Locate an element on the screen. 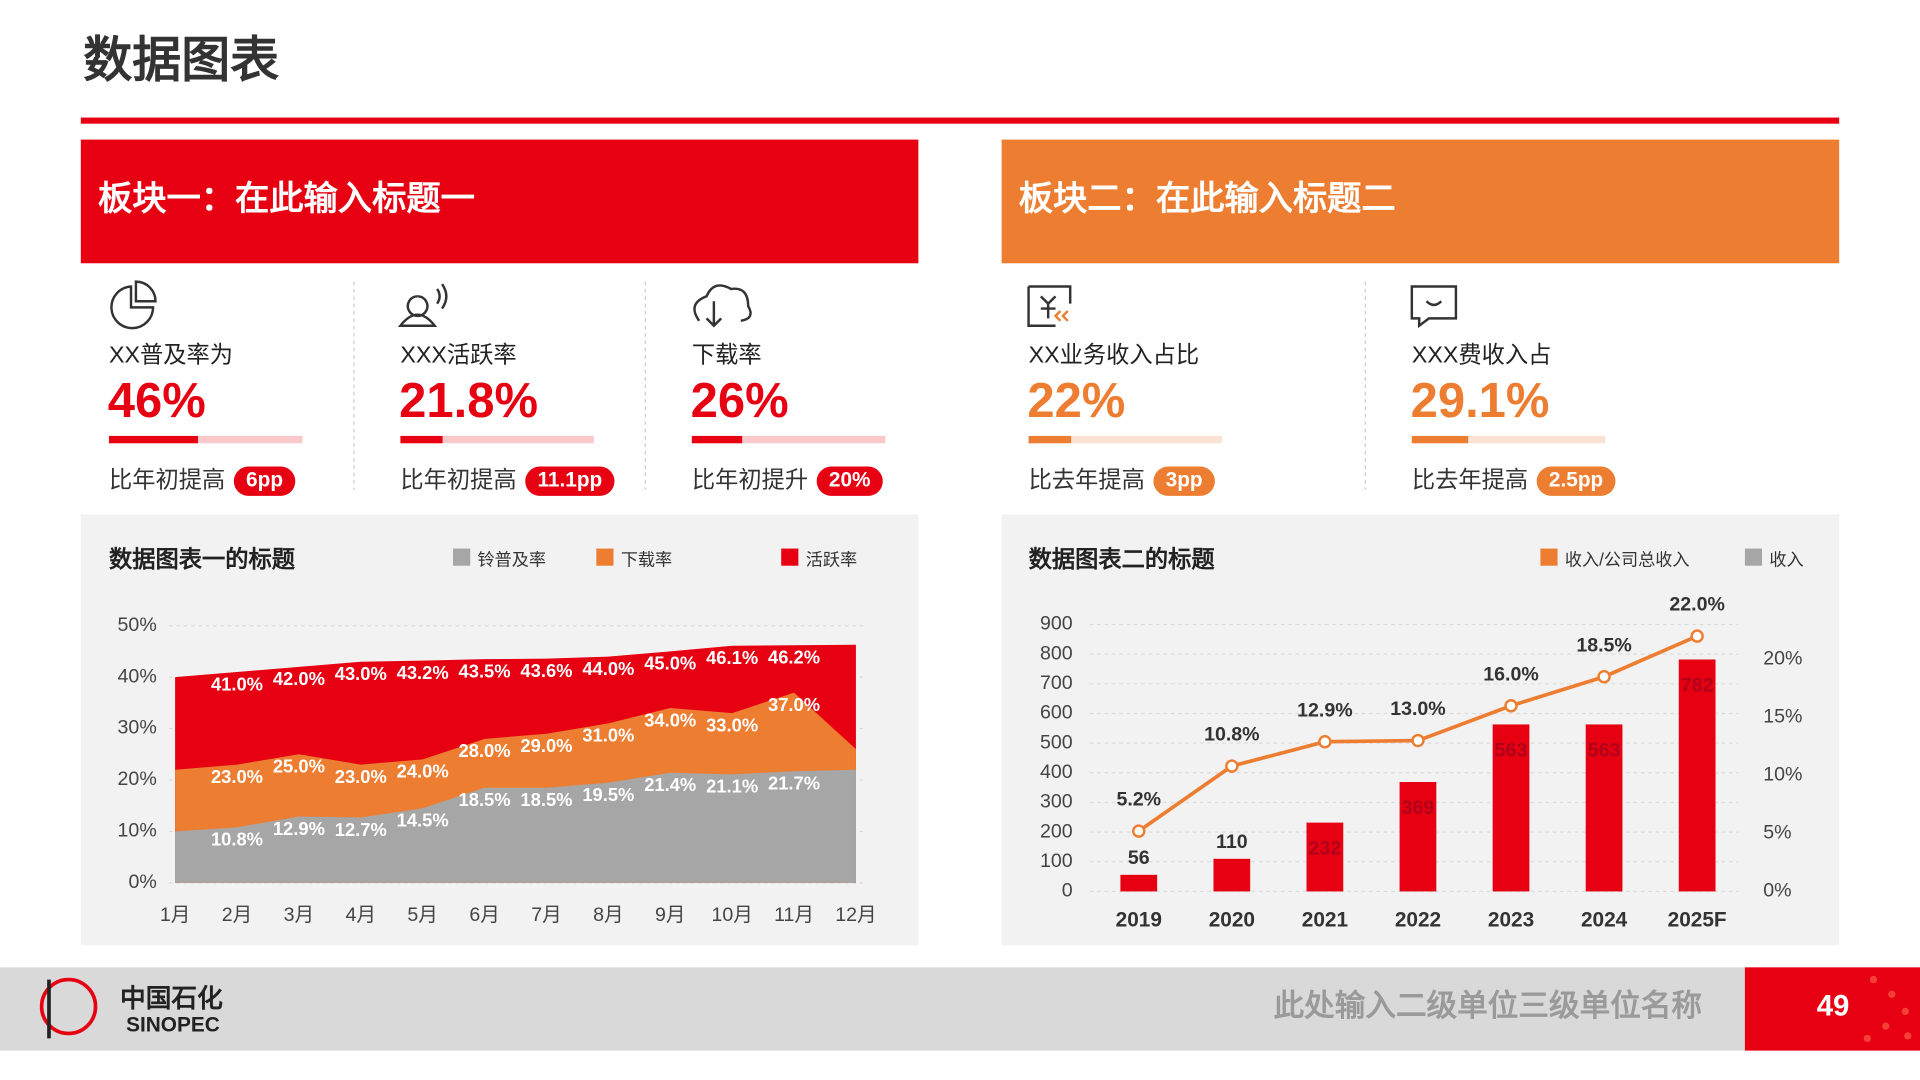 The image size is (1920, 1080). data-label: 12.7% is located at coordinates (361, 829).